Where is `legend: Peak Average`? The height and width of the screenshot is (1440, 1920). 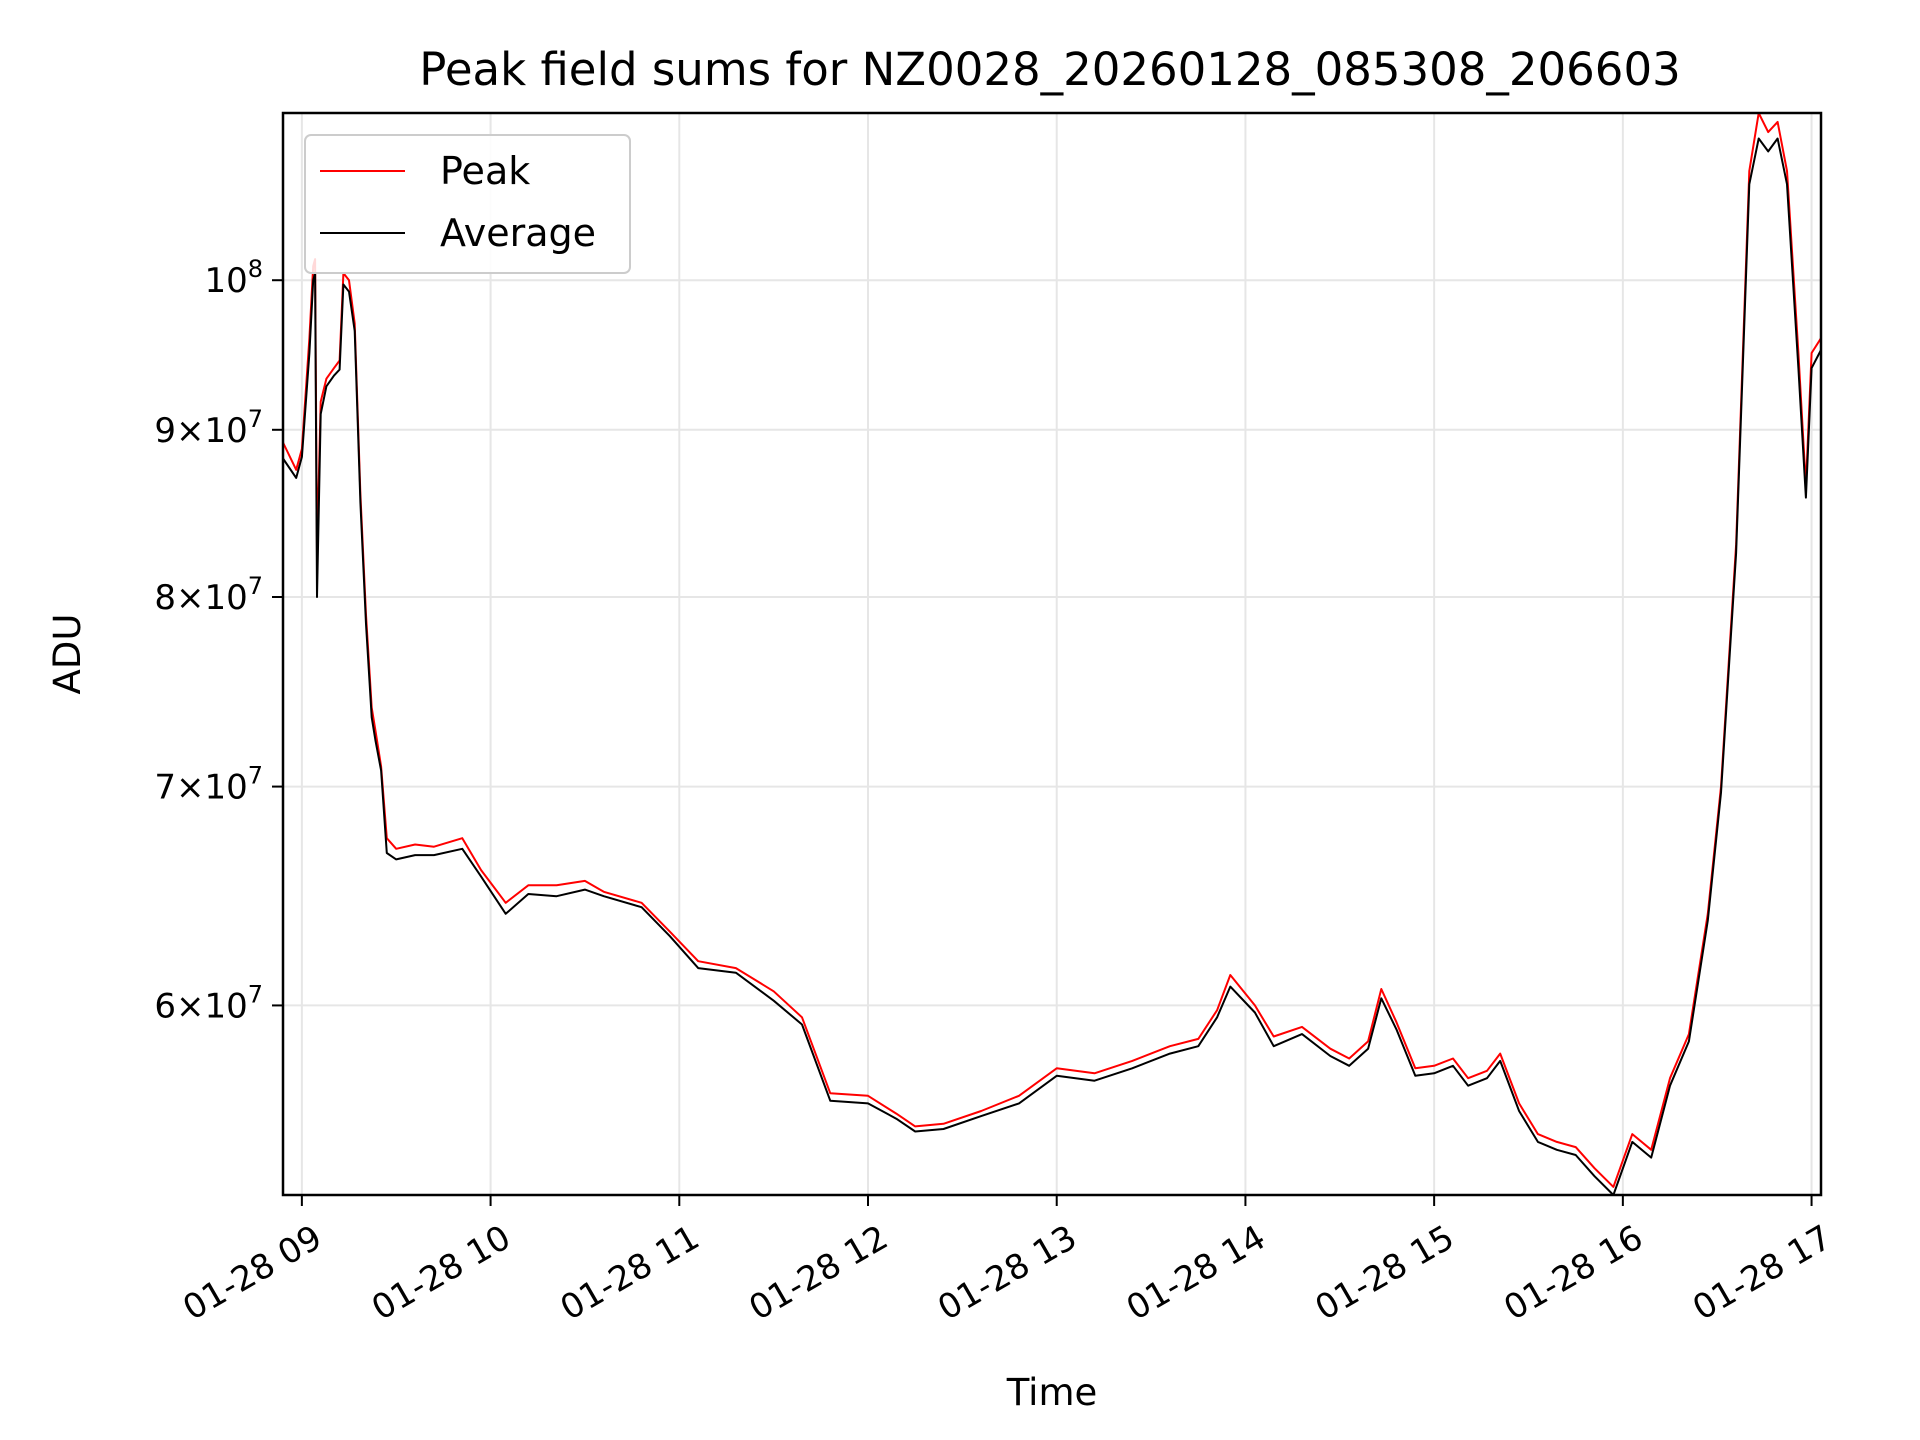 legend: Peak Average is located at coordinates (467, 204).